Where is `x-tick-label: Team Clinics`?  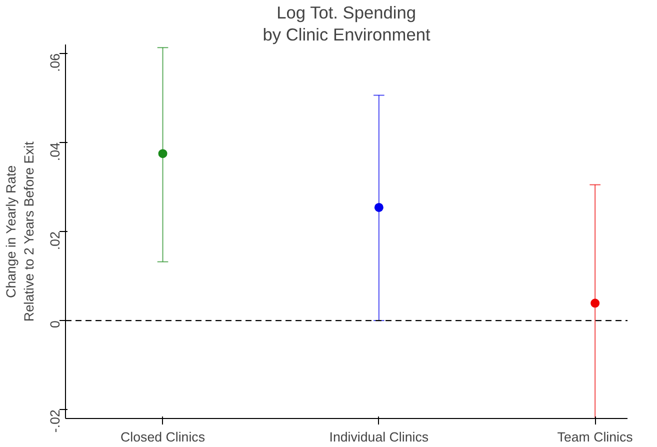
x-tick-label: Team Clinics is located at coordinates (595, 437).